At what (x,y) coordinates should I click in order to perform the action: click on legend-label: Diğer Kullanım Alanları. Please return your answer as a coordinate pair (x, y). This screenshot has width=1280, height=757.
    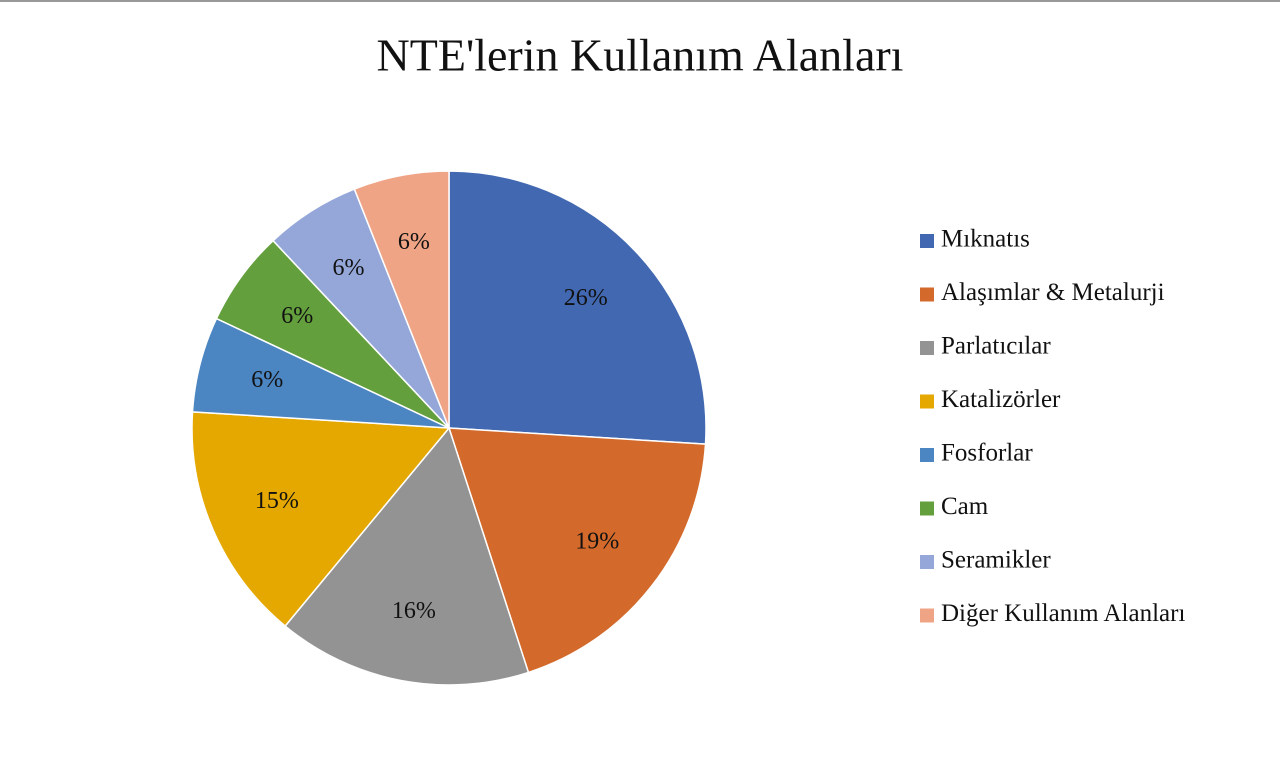
    Looking at the image, I should click on (1063, 613).